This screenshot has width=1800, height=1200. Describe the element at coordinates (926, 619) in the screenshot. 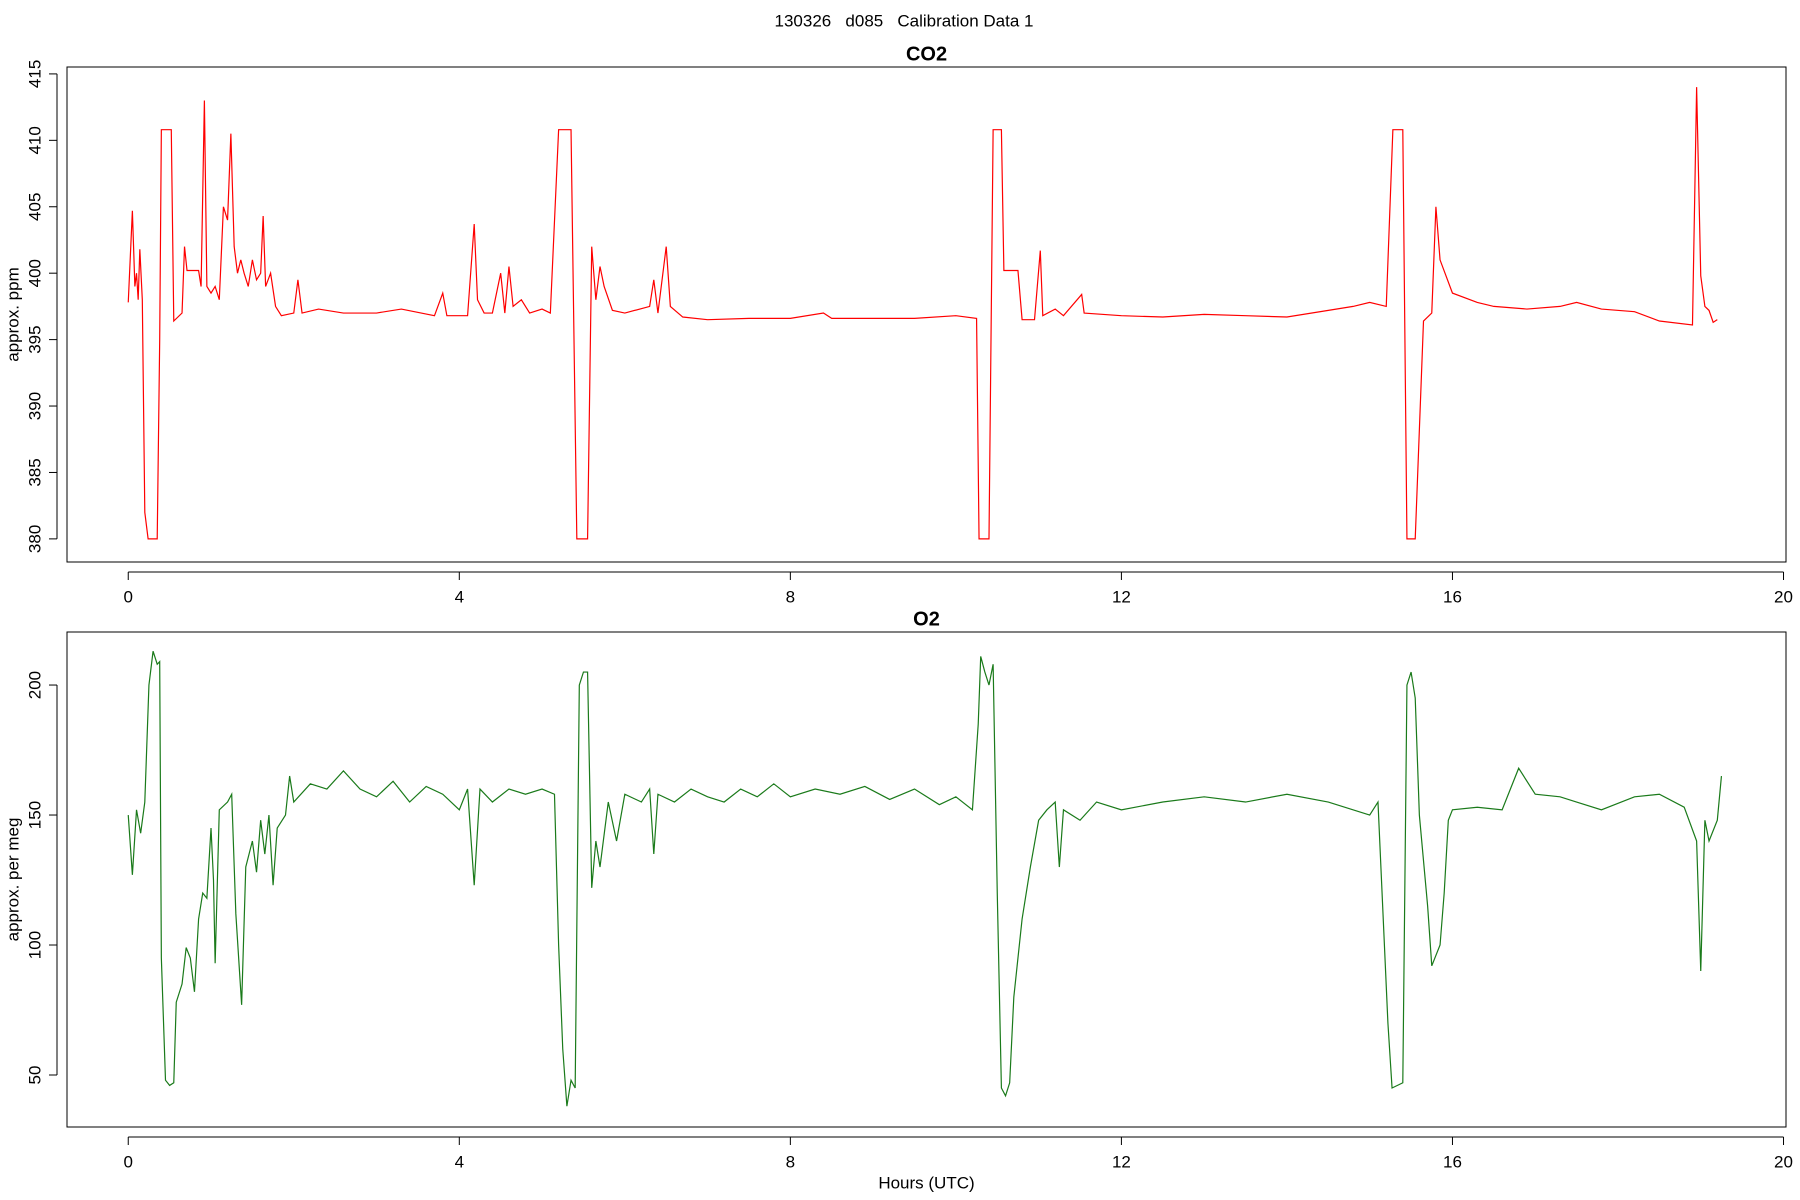

I see `plot-title: O2` at that location.